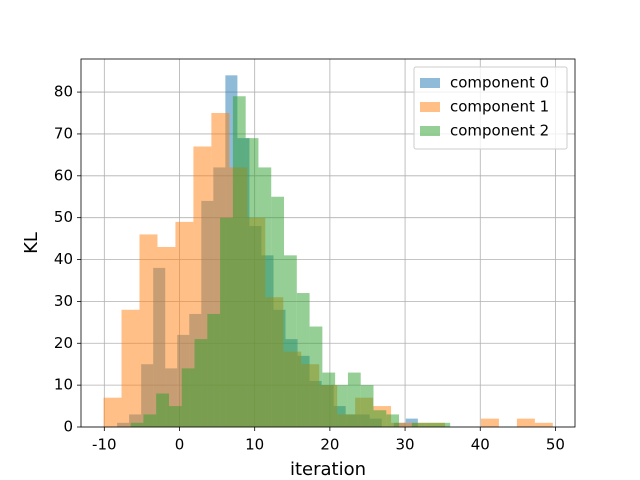 This screenshot has height=480, width=640. I want to click on x-tick-label: 50, so click(555, 445).